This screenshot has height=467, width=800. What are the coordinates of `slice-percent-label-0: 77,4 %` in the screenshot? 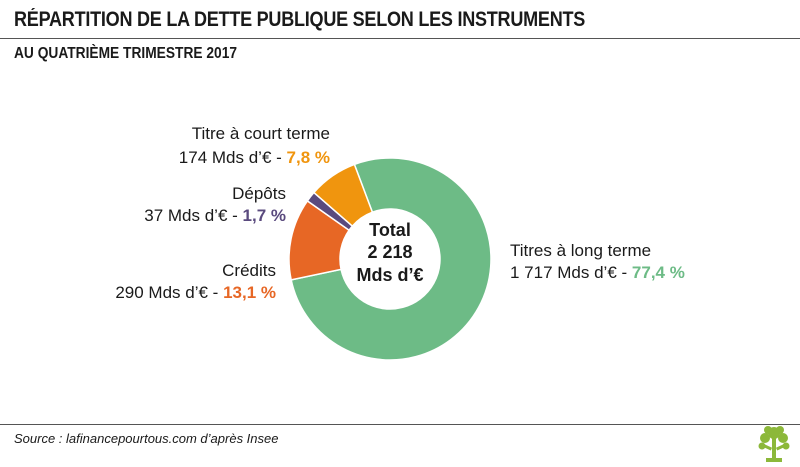 It's located at (658, 272).